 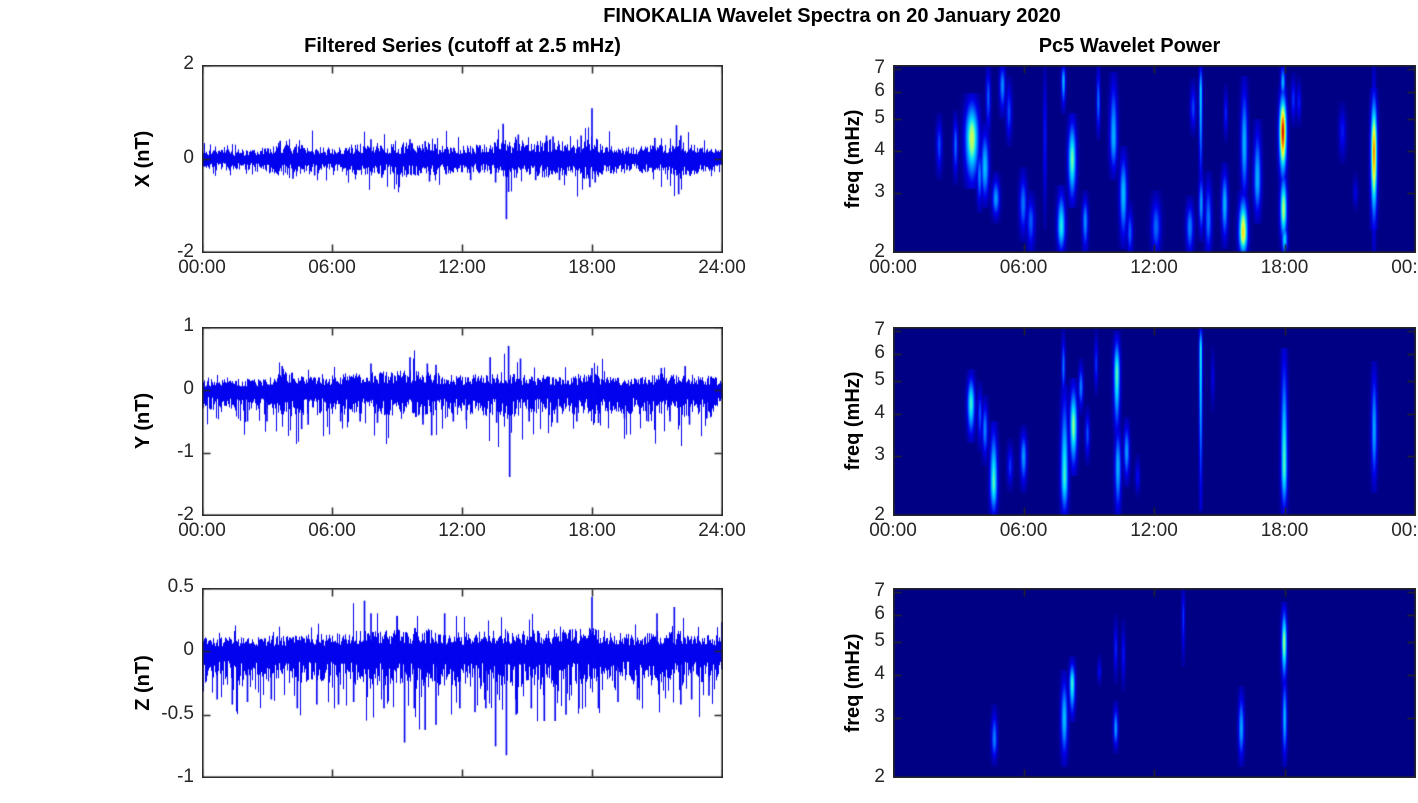 I want to click on y-wavelet-canvas, so click(x=1154, y=421).